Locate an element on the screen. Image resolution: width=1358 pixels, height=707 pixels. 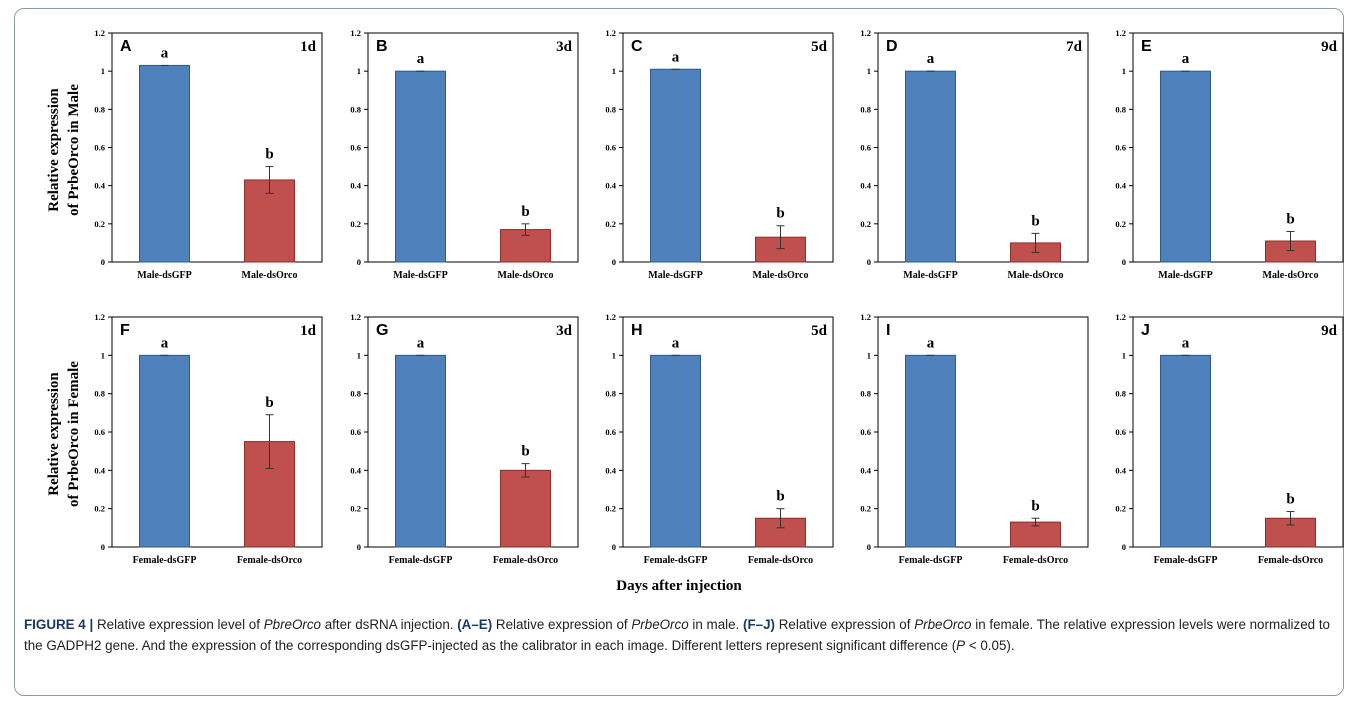
caption-male-post: in male. is located at coordinates (715, 624).